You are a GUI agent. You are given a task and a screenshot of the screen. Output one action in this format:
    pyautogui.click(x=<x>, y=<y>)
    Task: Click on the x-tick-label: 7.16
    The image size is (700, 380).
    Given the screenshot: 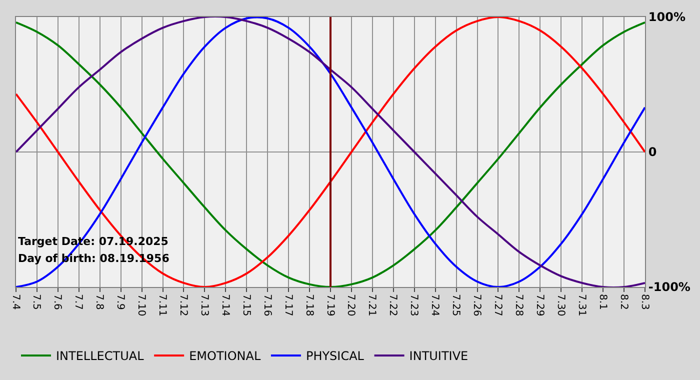 What is the action you would take?
    pyautogui.click(x=266, y=305)
    